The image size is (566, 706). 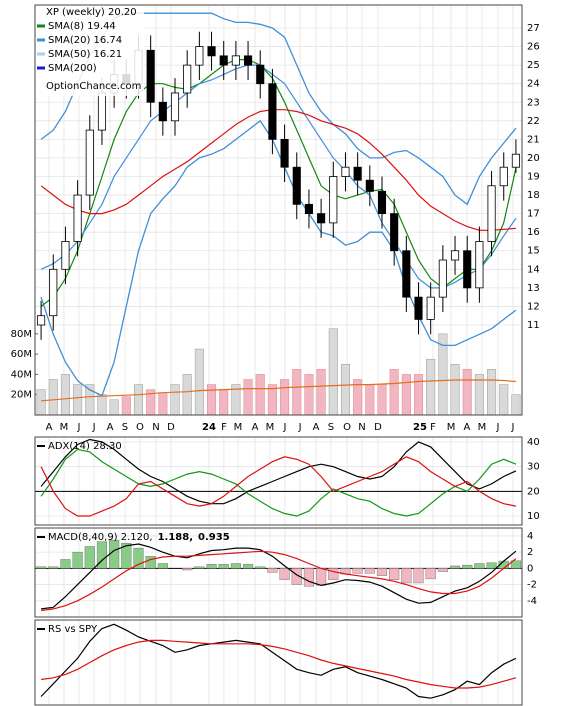 What do you see at coordinates (533, 269) in the screenshot?
I see `y-tick-label: 14` at bounding box center [533, 269].